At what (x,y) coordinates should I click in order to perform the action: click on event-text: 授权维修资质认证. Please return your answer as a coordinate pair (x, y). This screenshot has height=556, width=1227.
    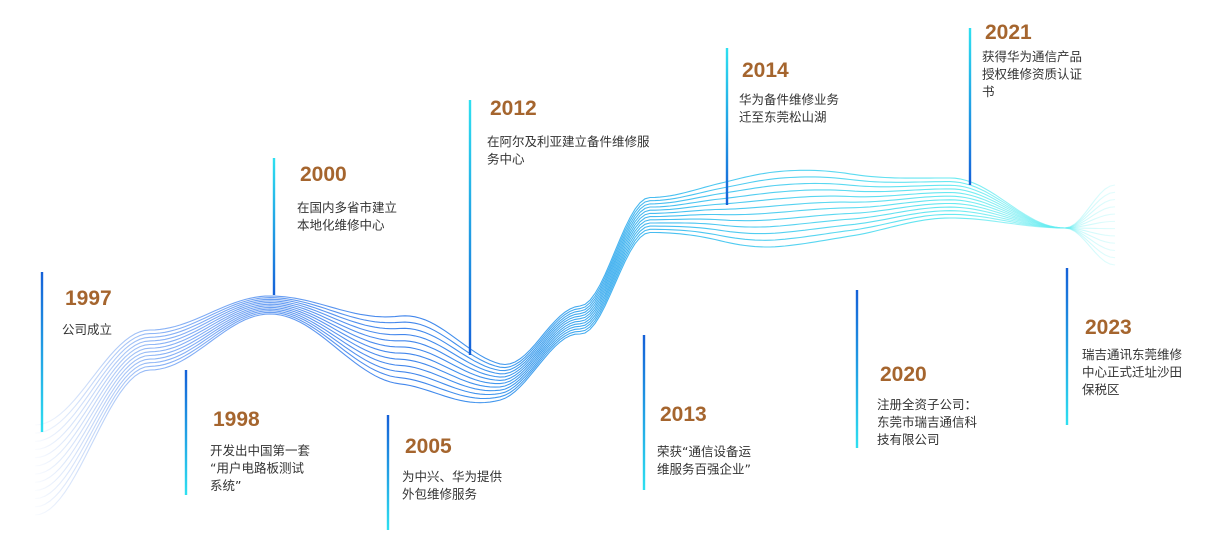
    Looking at the image, I should click on (1032, 74).